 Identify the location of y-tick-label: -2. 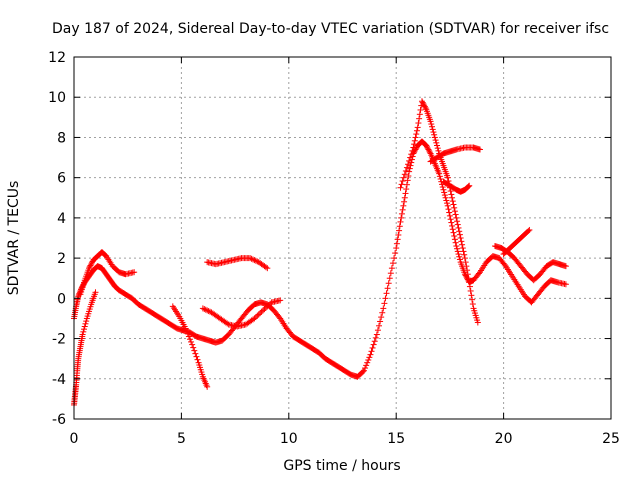
(59, 340).